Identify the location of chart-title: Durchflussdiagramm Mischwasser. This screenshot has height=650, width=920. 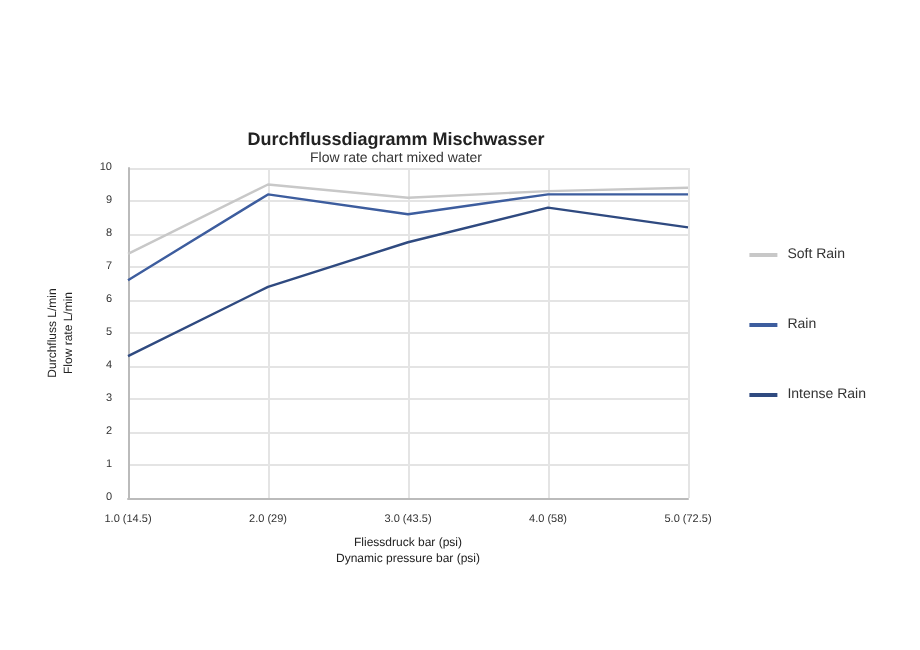
(396, 139).